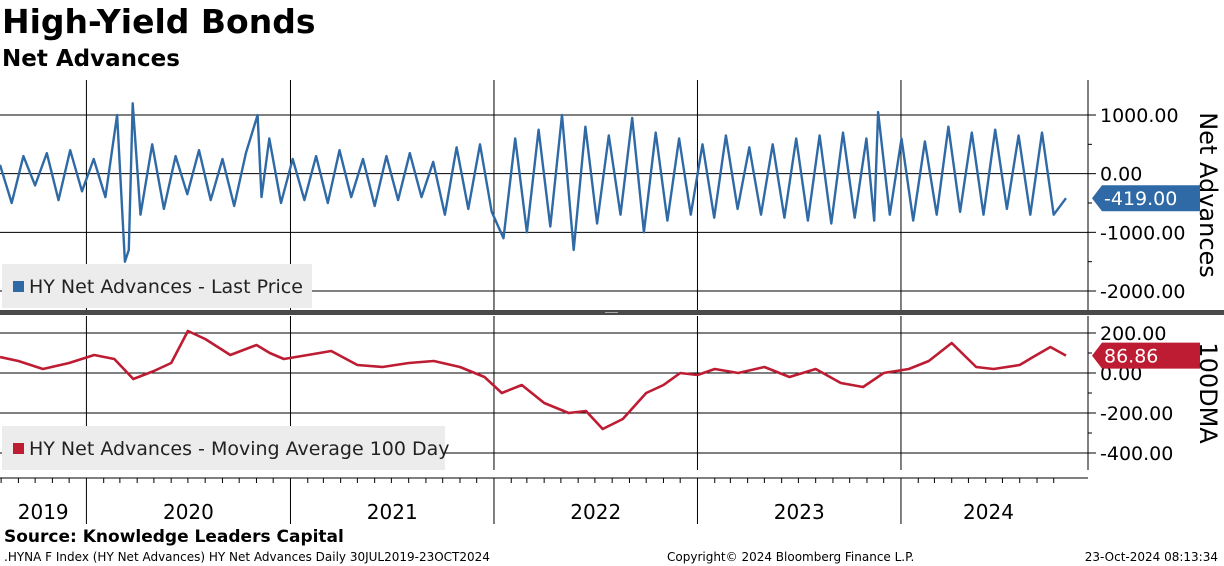 The height and width of the screenshot is (566, 1224). I want to click on x-tick-label-2: 2021, so click(392, 512).